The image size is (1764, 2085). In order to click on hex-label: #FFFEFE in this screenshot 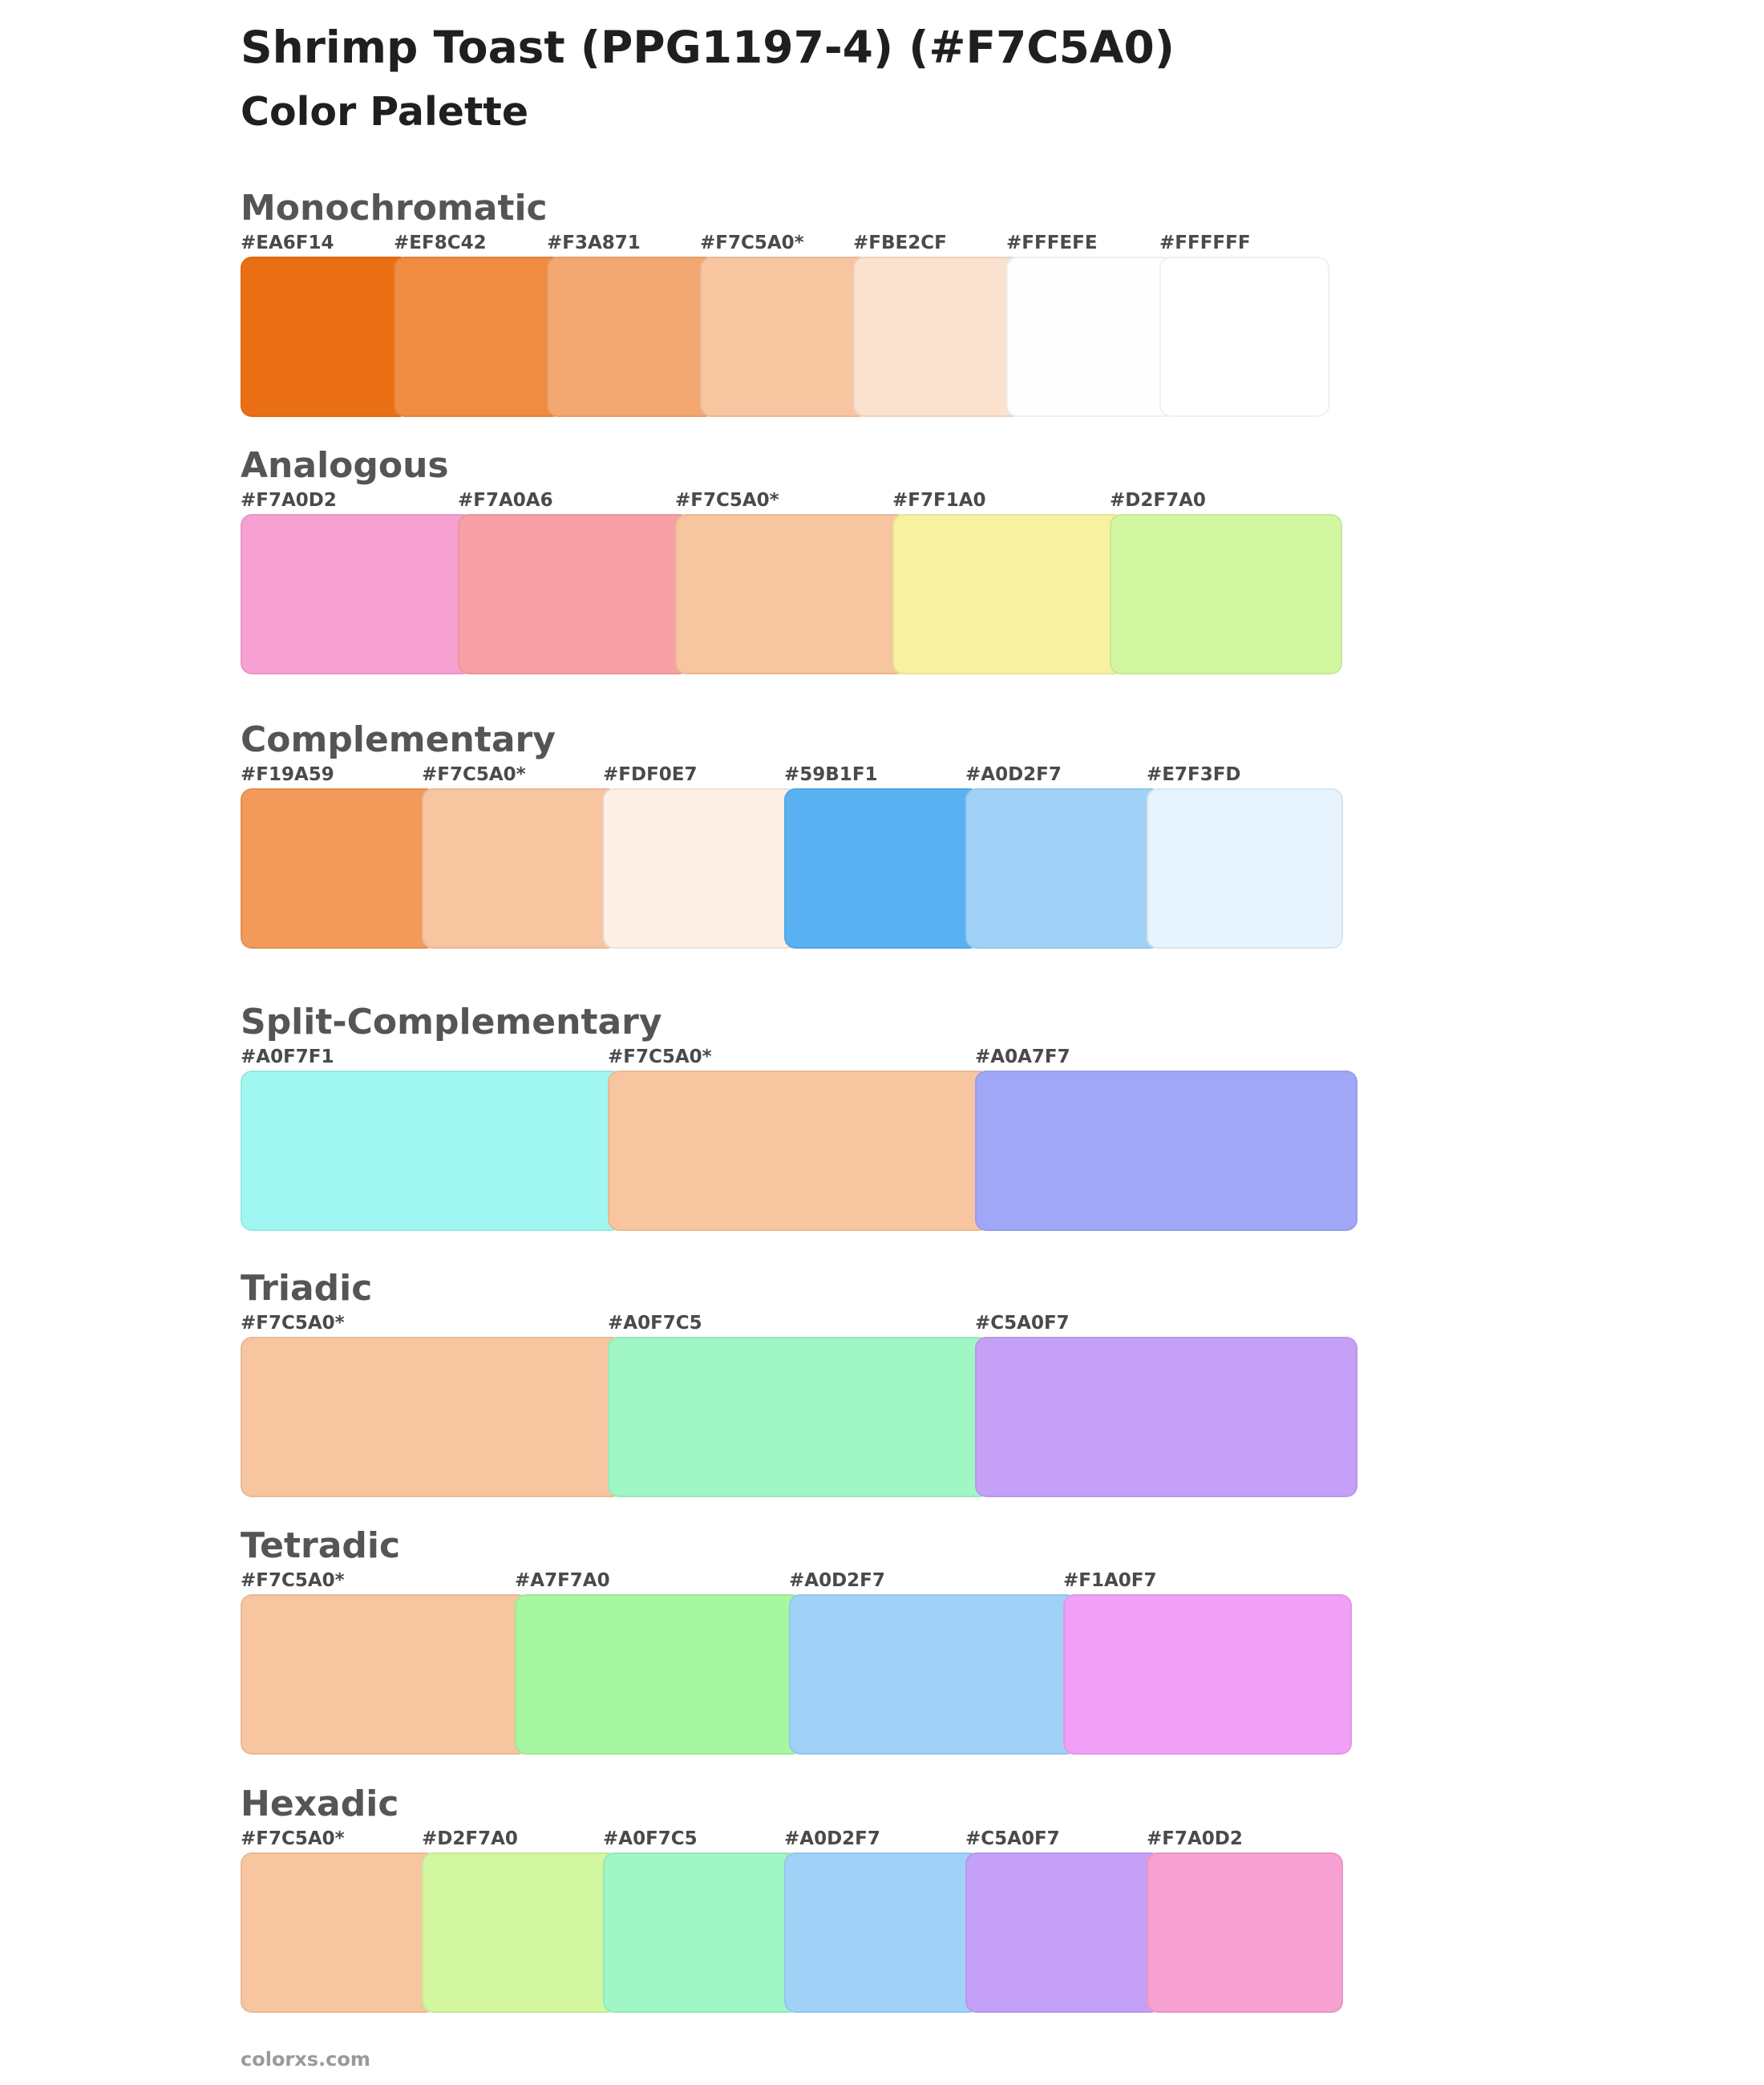, I will do `click(1052, 243)`.